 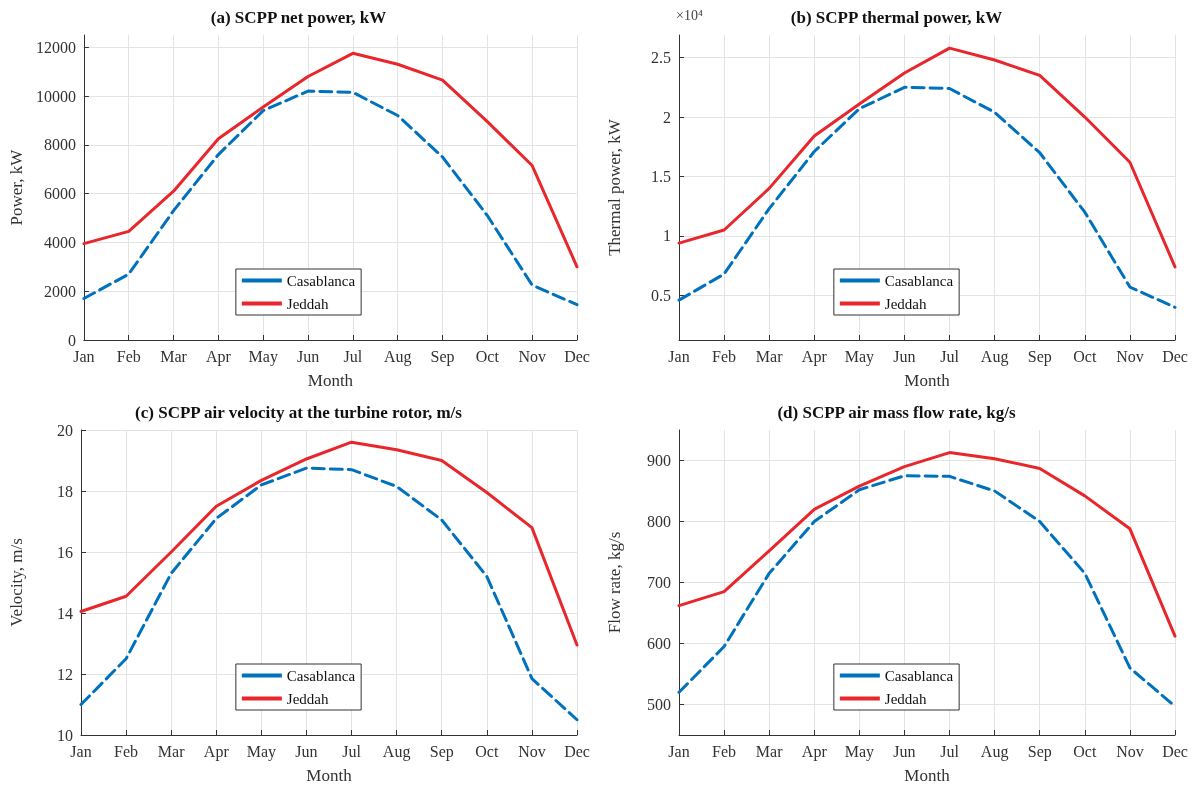 I want to click on y-tick-label: 16, so click(x=65, y=552).